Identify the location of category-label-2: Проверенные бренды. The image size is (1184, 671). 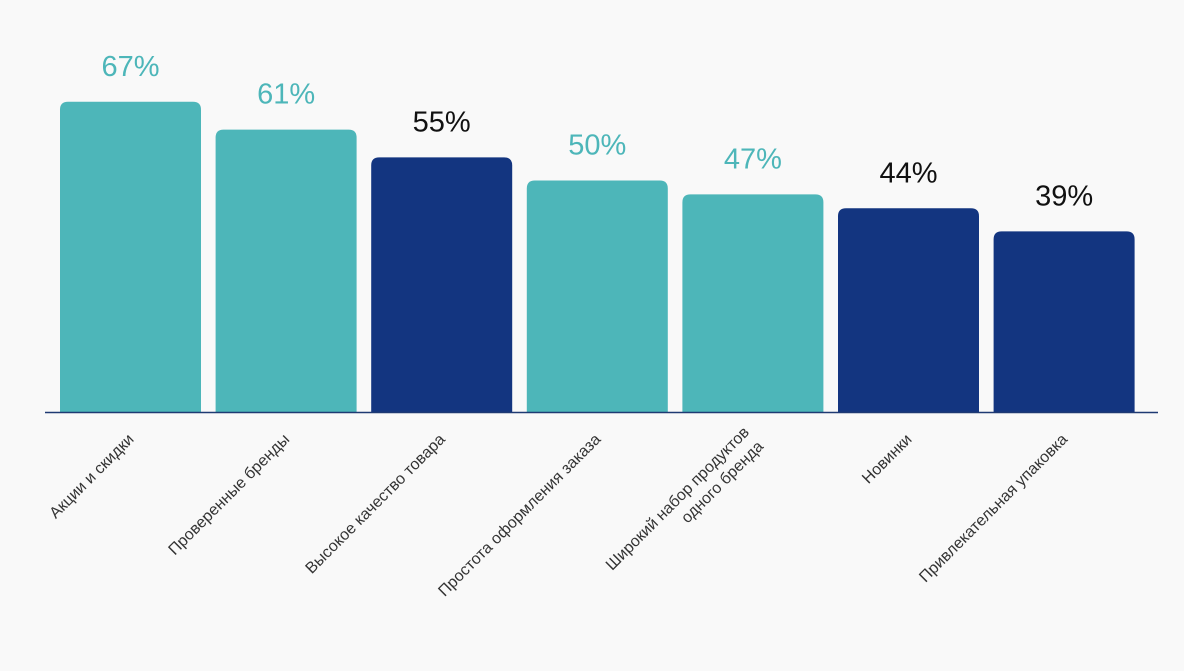
(230, 495).